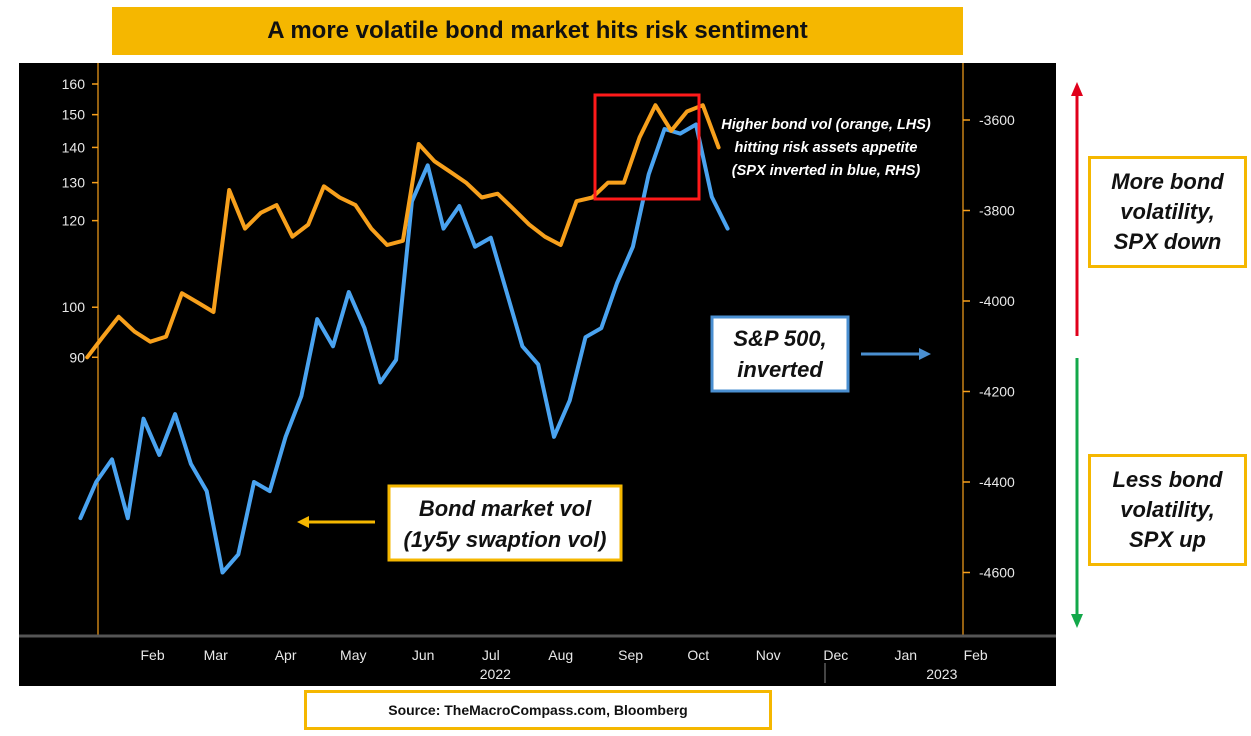 This screenshot has width=1251, height=736. Describe the element at coordinates (905, 655) in the screenshot. I see `x-tick-label: Jan` at that location.